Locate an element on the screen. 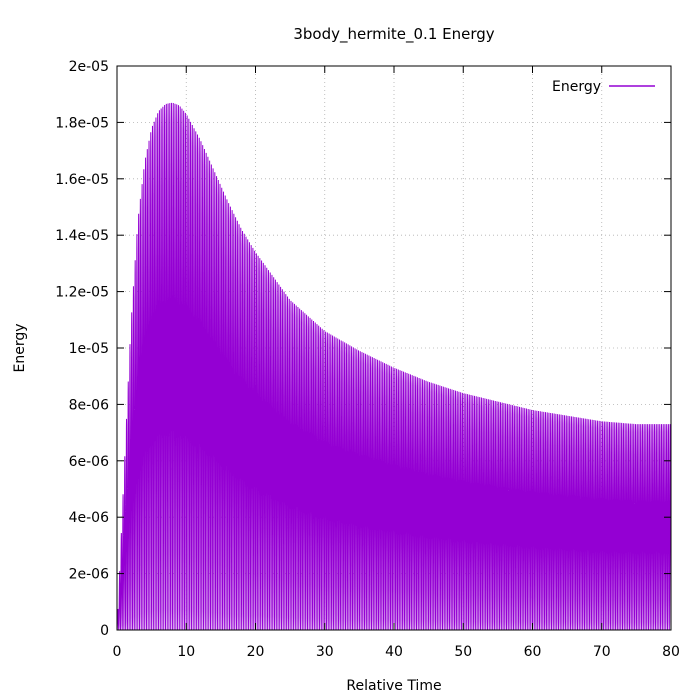  y-tick-label: 2e-05 is located at coordinates (89, 67).